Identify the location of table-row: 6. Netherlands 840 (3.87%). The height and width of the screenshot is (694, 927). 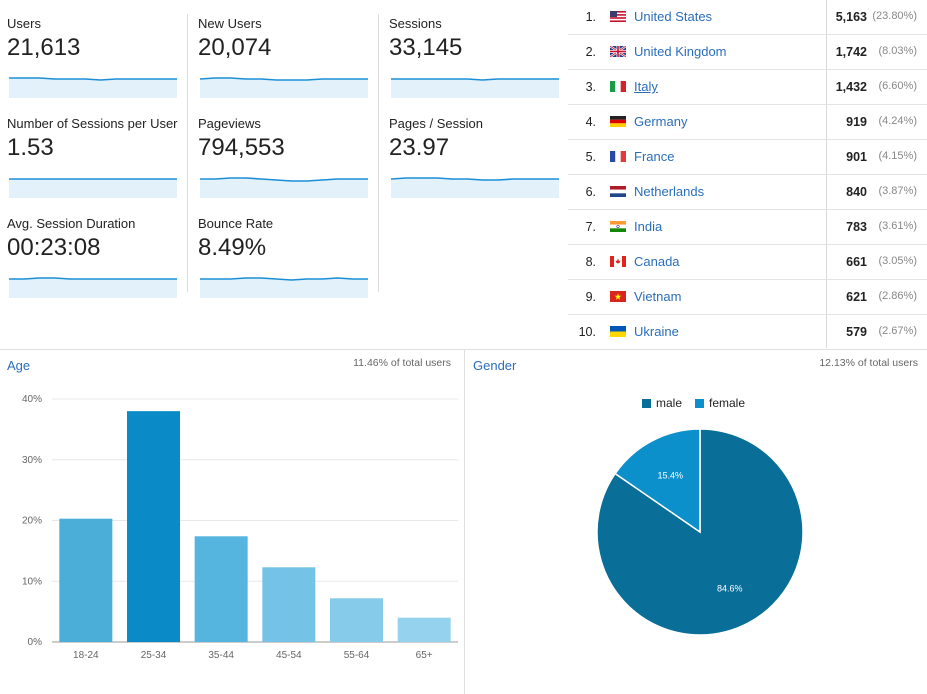
(747, 192).